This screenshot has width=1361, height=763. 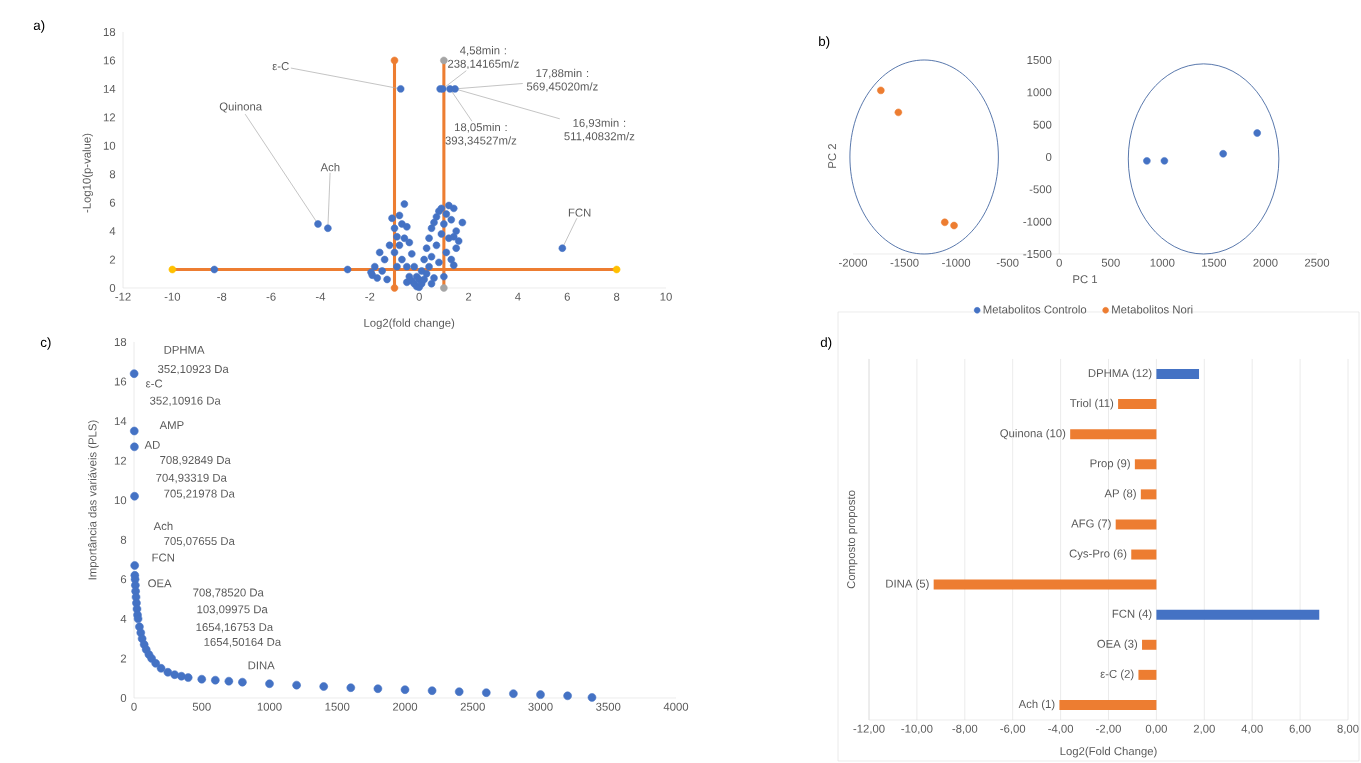 I want to click on y-tick-label: Triol (11), so click(x=1091, y=404).